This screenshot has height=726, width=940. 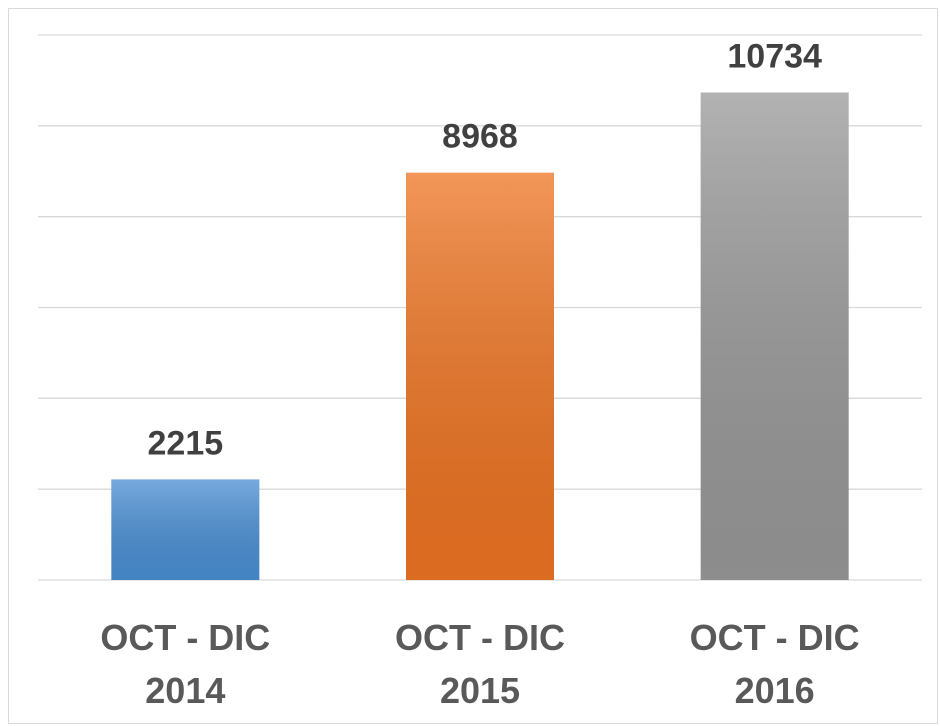 I want to click on data-label: 8968, so click(x=480, y=137).